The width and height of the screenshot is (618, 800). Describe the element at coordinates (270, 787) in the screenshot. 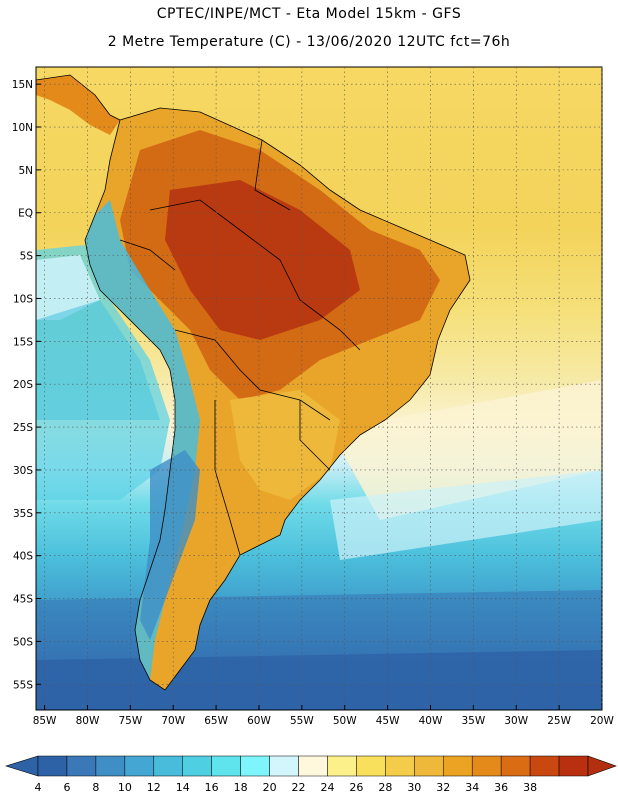

I see `colorbar-label: 20` at that location.